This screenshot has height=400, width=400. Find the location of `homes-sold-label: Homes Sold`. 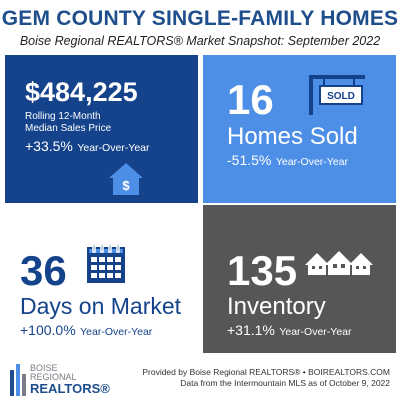

homes-sold-label: Homes Sold is located at coordinates (292, 136).